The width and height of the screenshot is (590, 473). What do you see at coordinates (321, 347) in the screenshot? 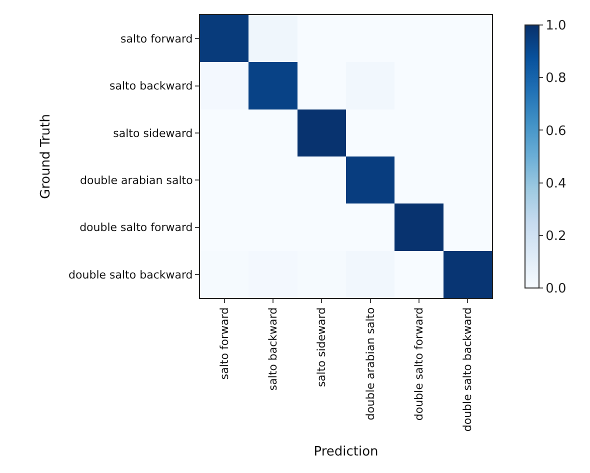
I see `x-tick-label: salto sideward` at bounding box center [321, 347].